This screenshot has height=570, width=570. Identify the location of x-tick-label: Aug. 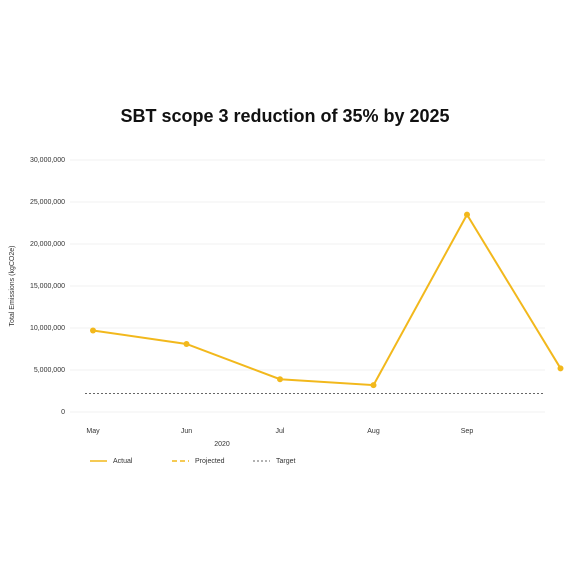
(373, 431).